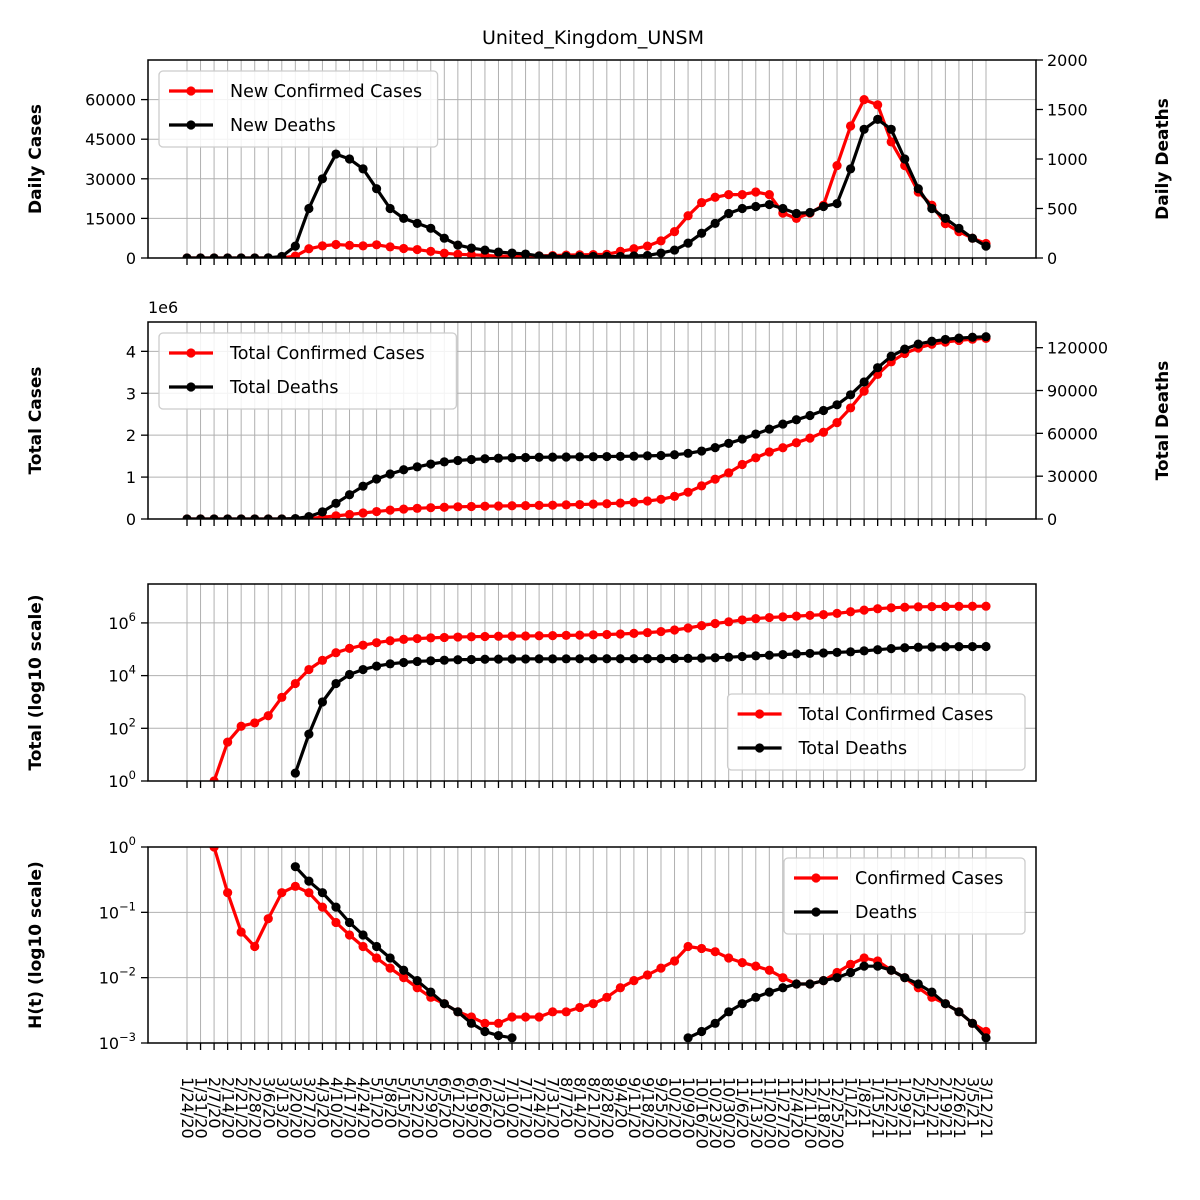 This screenshot has height=1200, width=1200. I want to click on legend-marker, so click(816, 878).